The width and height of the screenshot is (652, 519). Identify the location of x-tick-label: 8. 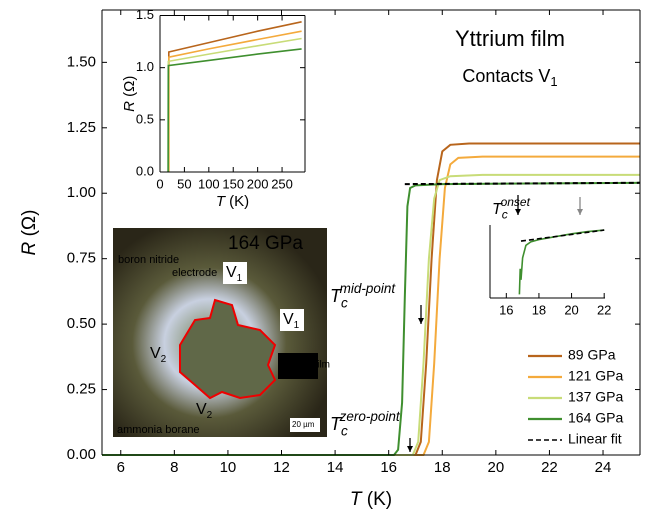
(174, 467).